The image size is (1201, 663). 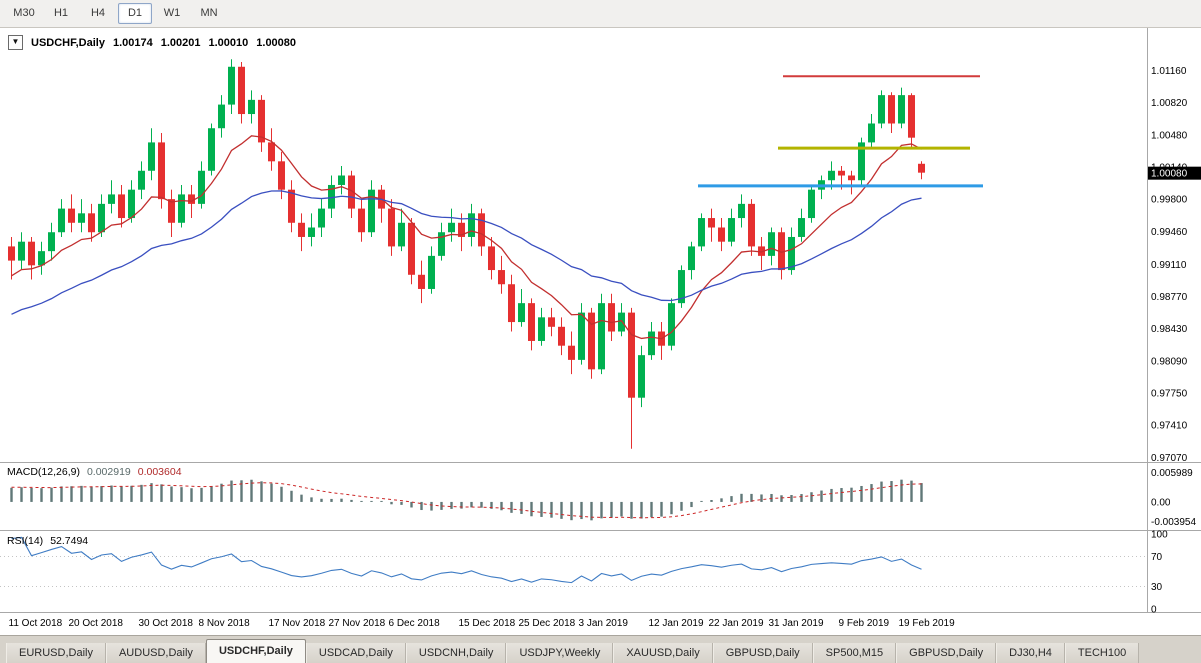 I want to click on rsi-label: RSI(14) 52.7494, so click(x=47, y=541).